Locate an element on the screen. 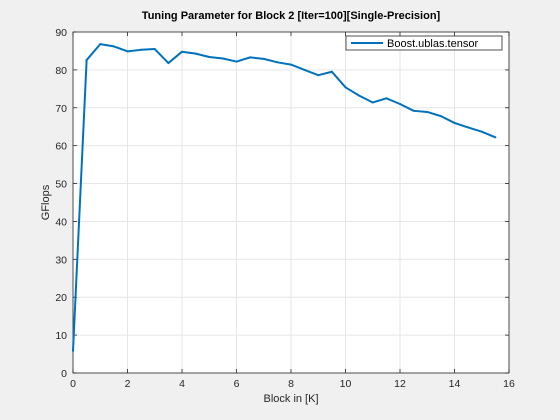 The width and height of the screenshot is (560, 420). y-axis-label: GFlops is located at coordinates (46, 202).